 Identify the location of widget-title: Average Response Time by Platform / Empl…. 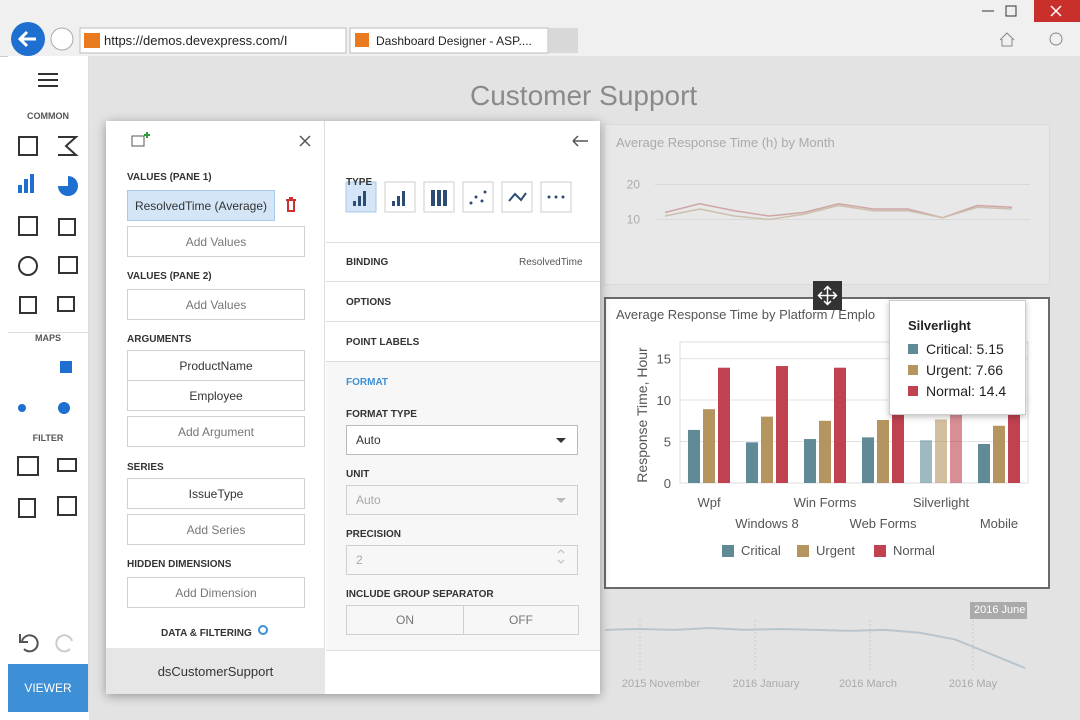
(746, 314).